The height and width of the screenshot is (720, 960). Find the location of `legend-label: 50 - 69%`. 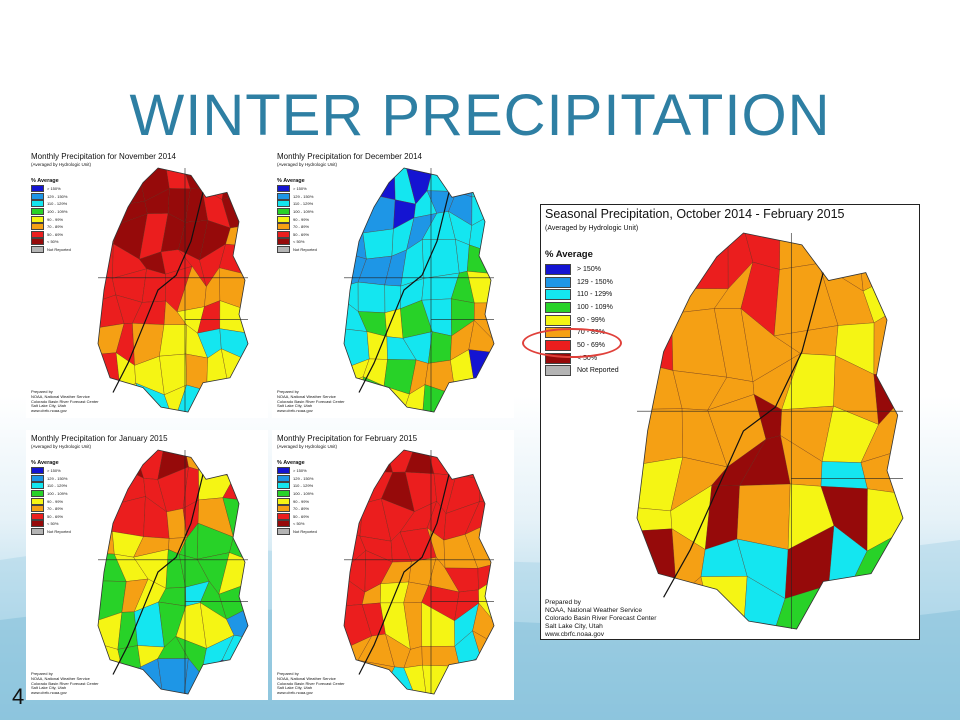

legend-label: 50 - 69% is located at coordinates (301, 234).